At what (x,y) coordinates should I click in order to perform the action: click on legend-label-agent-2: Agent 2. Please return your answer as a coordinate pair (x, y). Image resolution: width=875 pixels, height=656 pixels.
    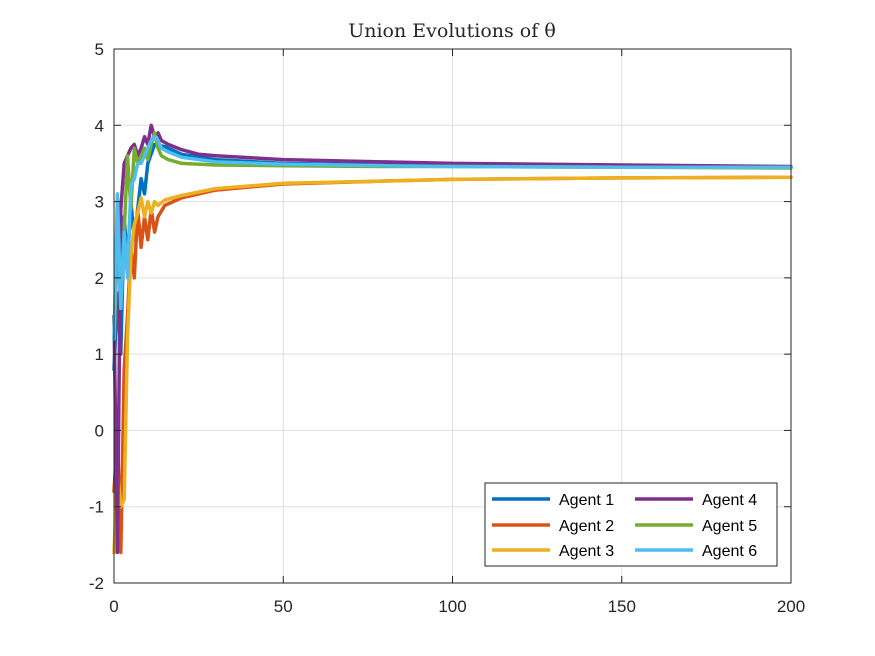
    Looking at the image, I should click on (586, 526).